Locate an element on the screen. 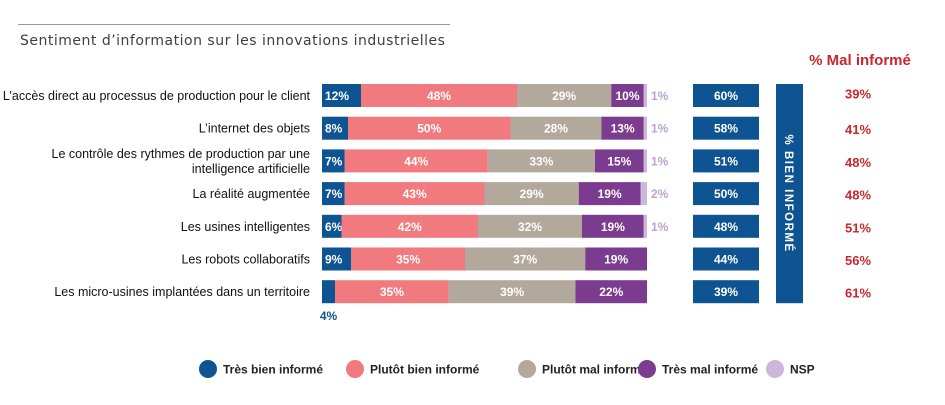  bien-informe-value: 48% is located at coordinates (726, 227).